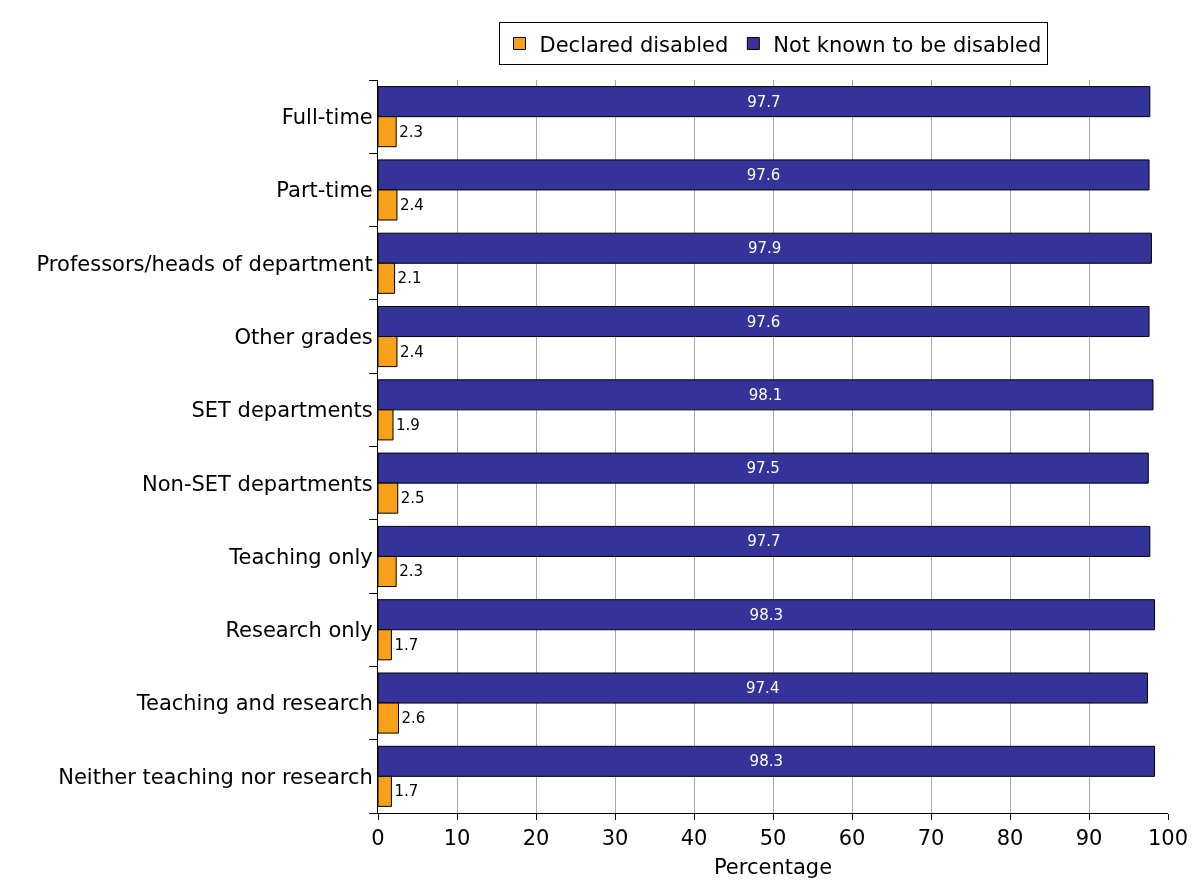  I want to click on data-label: 97.5, so click(763, 468).